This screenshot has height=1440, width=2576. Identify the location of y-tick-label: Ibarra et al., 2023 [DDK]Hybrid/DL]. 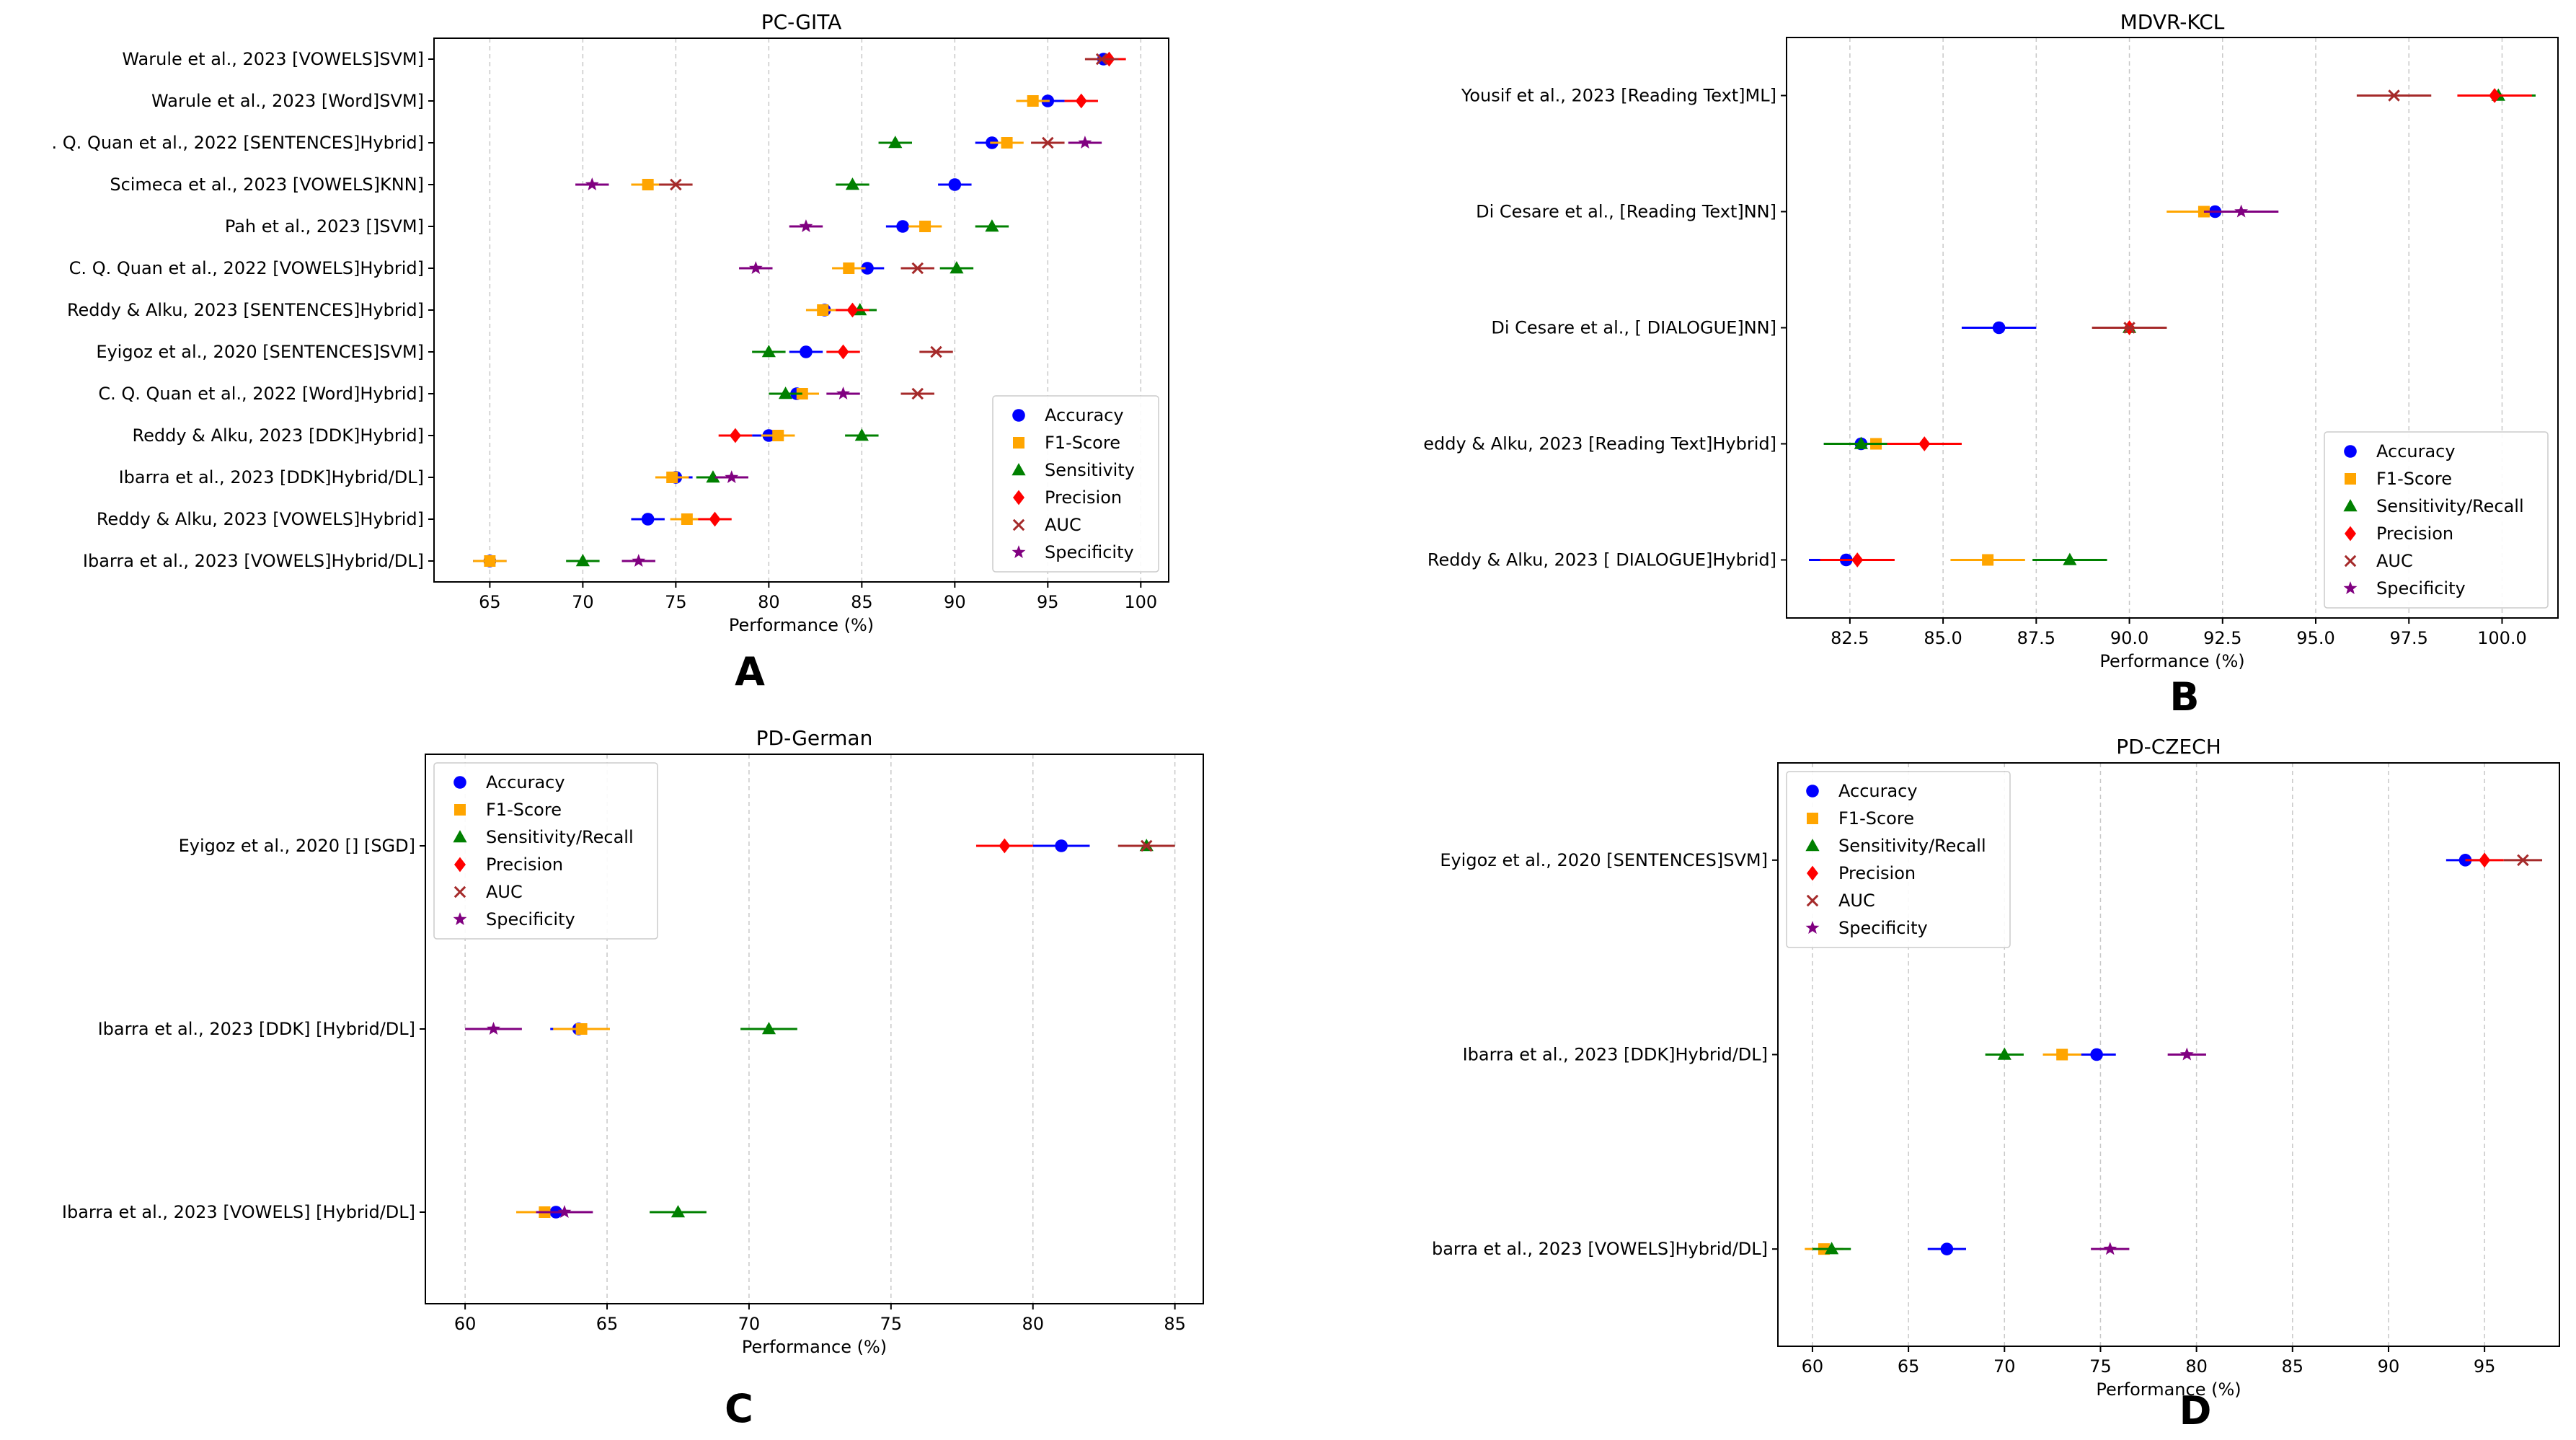
(271, 477).